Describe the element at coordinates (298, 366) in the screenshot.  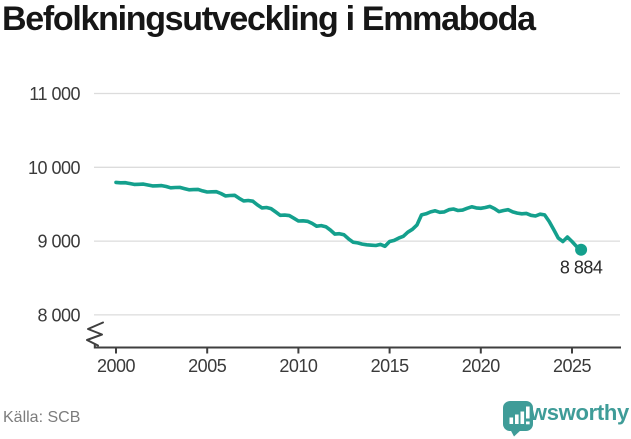
I see `x-tick-label: 2010` at that location.